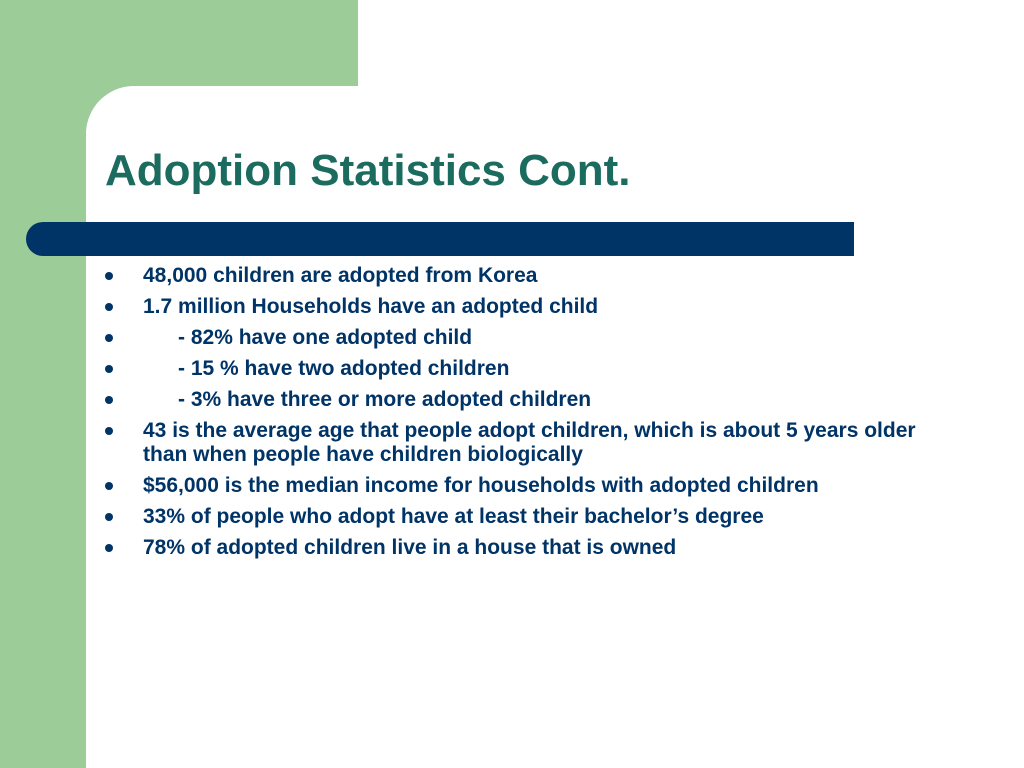 This screenshot has height=768, width=1024. Describe the element at coordinates (326, 368) in the screenshot. I see `bullet-text: - 15 % have two adopted children` at that location.